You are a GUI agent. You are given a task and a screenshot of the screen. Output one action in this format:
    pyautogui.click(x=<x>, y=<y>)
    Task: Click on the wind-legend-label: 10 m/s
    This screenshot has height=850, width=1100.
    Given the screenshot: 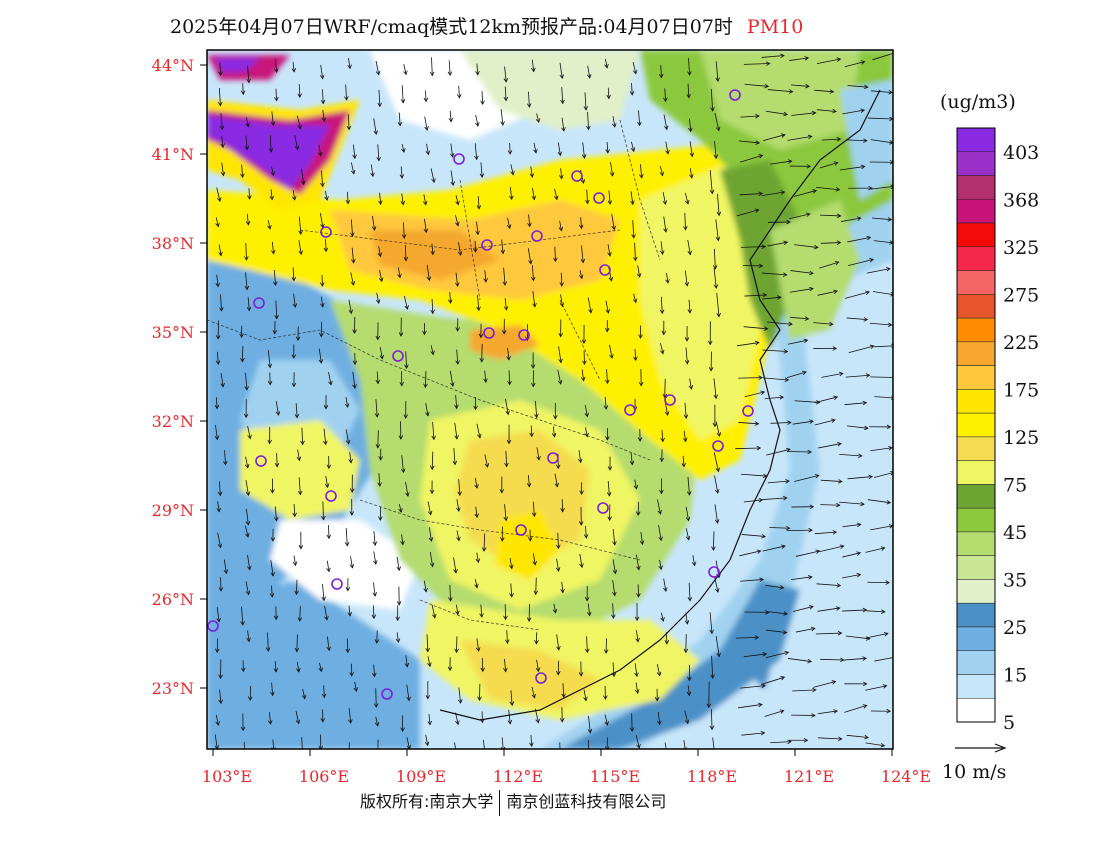 What is the action you would take?
    pyautogui.click(x=974, y=772)
    